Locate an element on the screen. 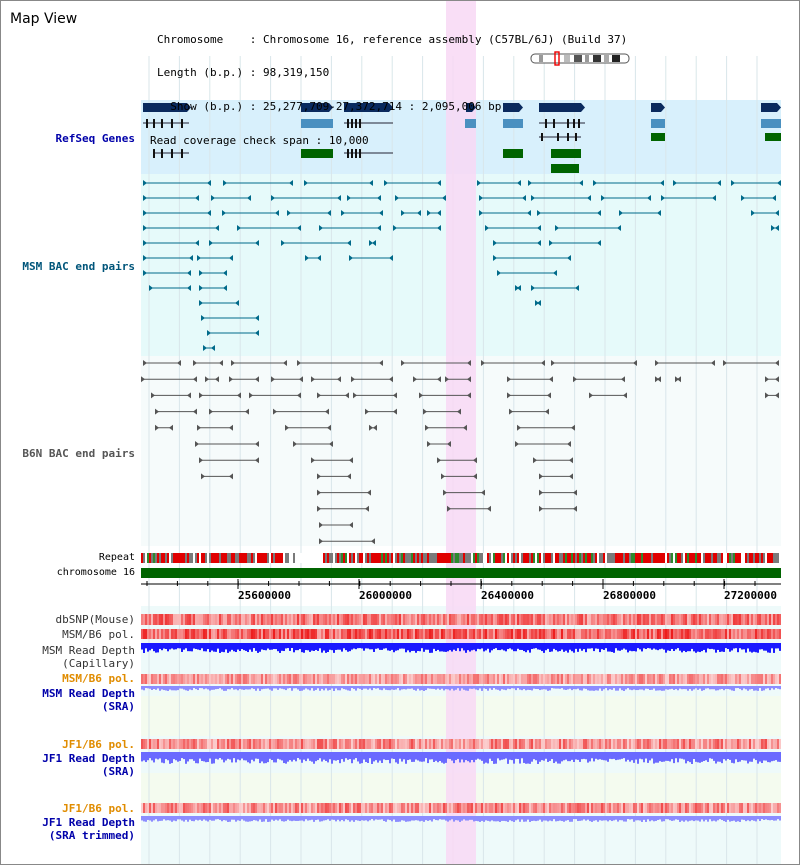 The height and width of the screenshot is (865, 800). track-label-refseq-genes: RefSeq Genes is located at coordinates (95, 138).